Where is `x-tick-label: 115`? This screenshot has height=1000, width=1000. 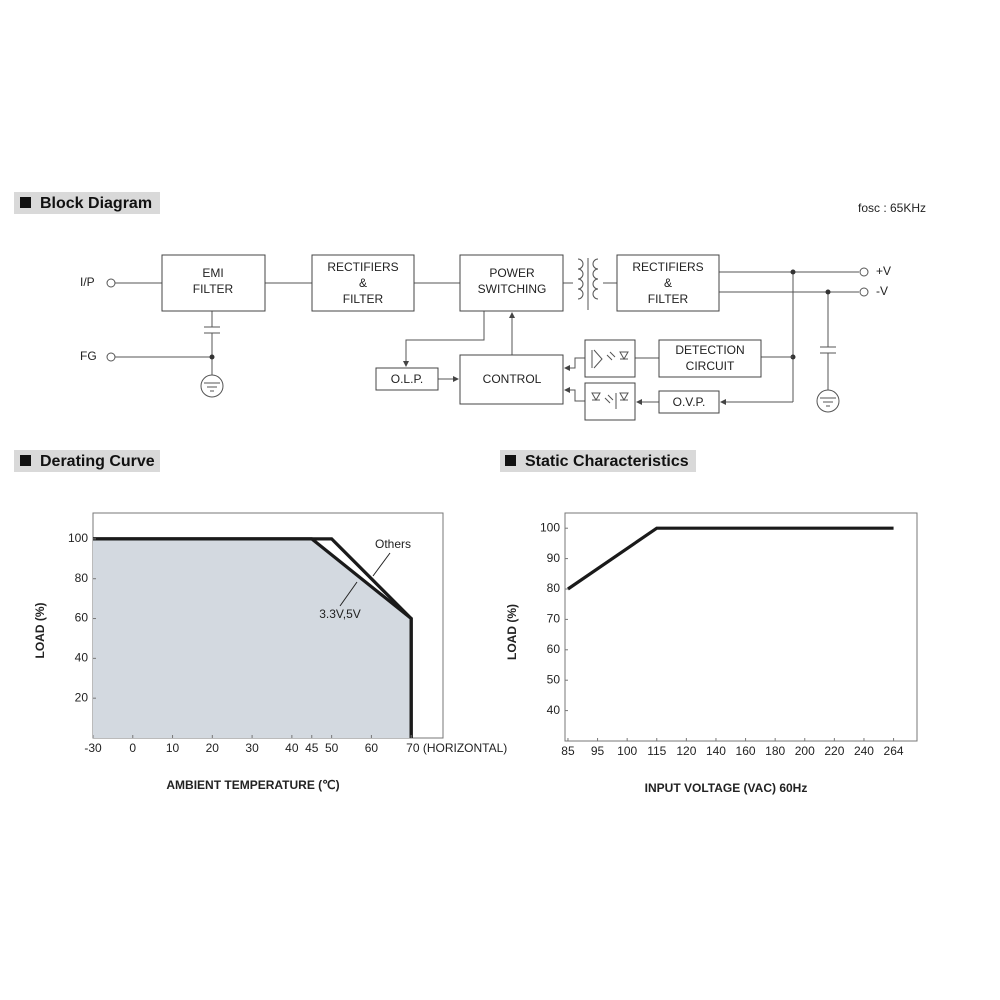 x-tick-label: 115 is located at coordinates (656, 751).